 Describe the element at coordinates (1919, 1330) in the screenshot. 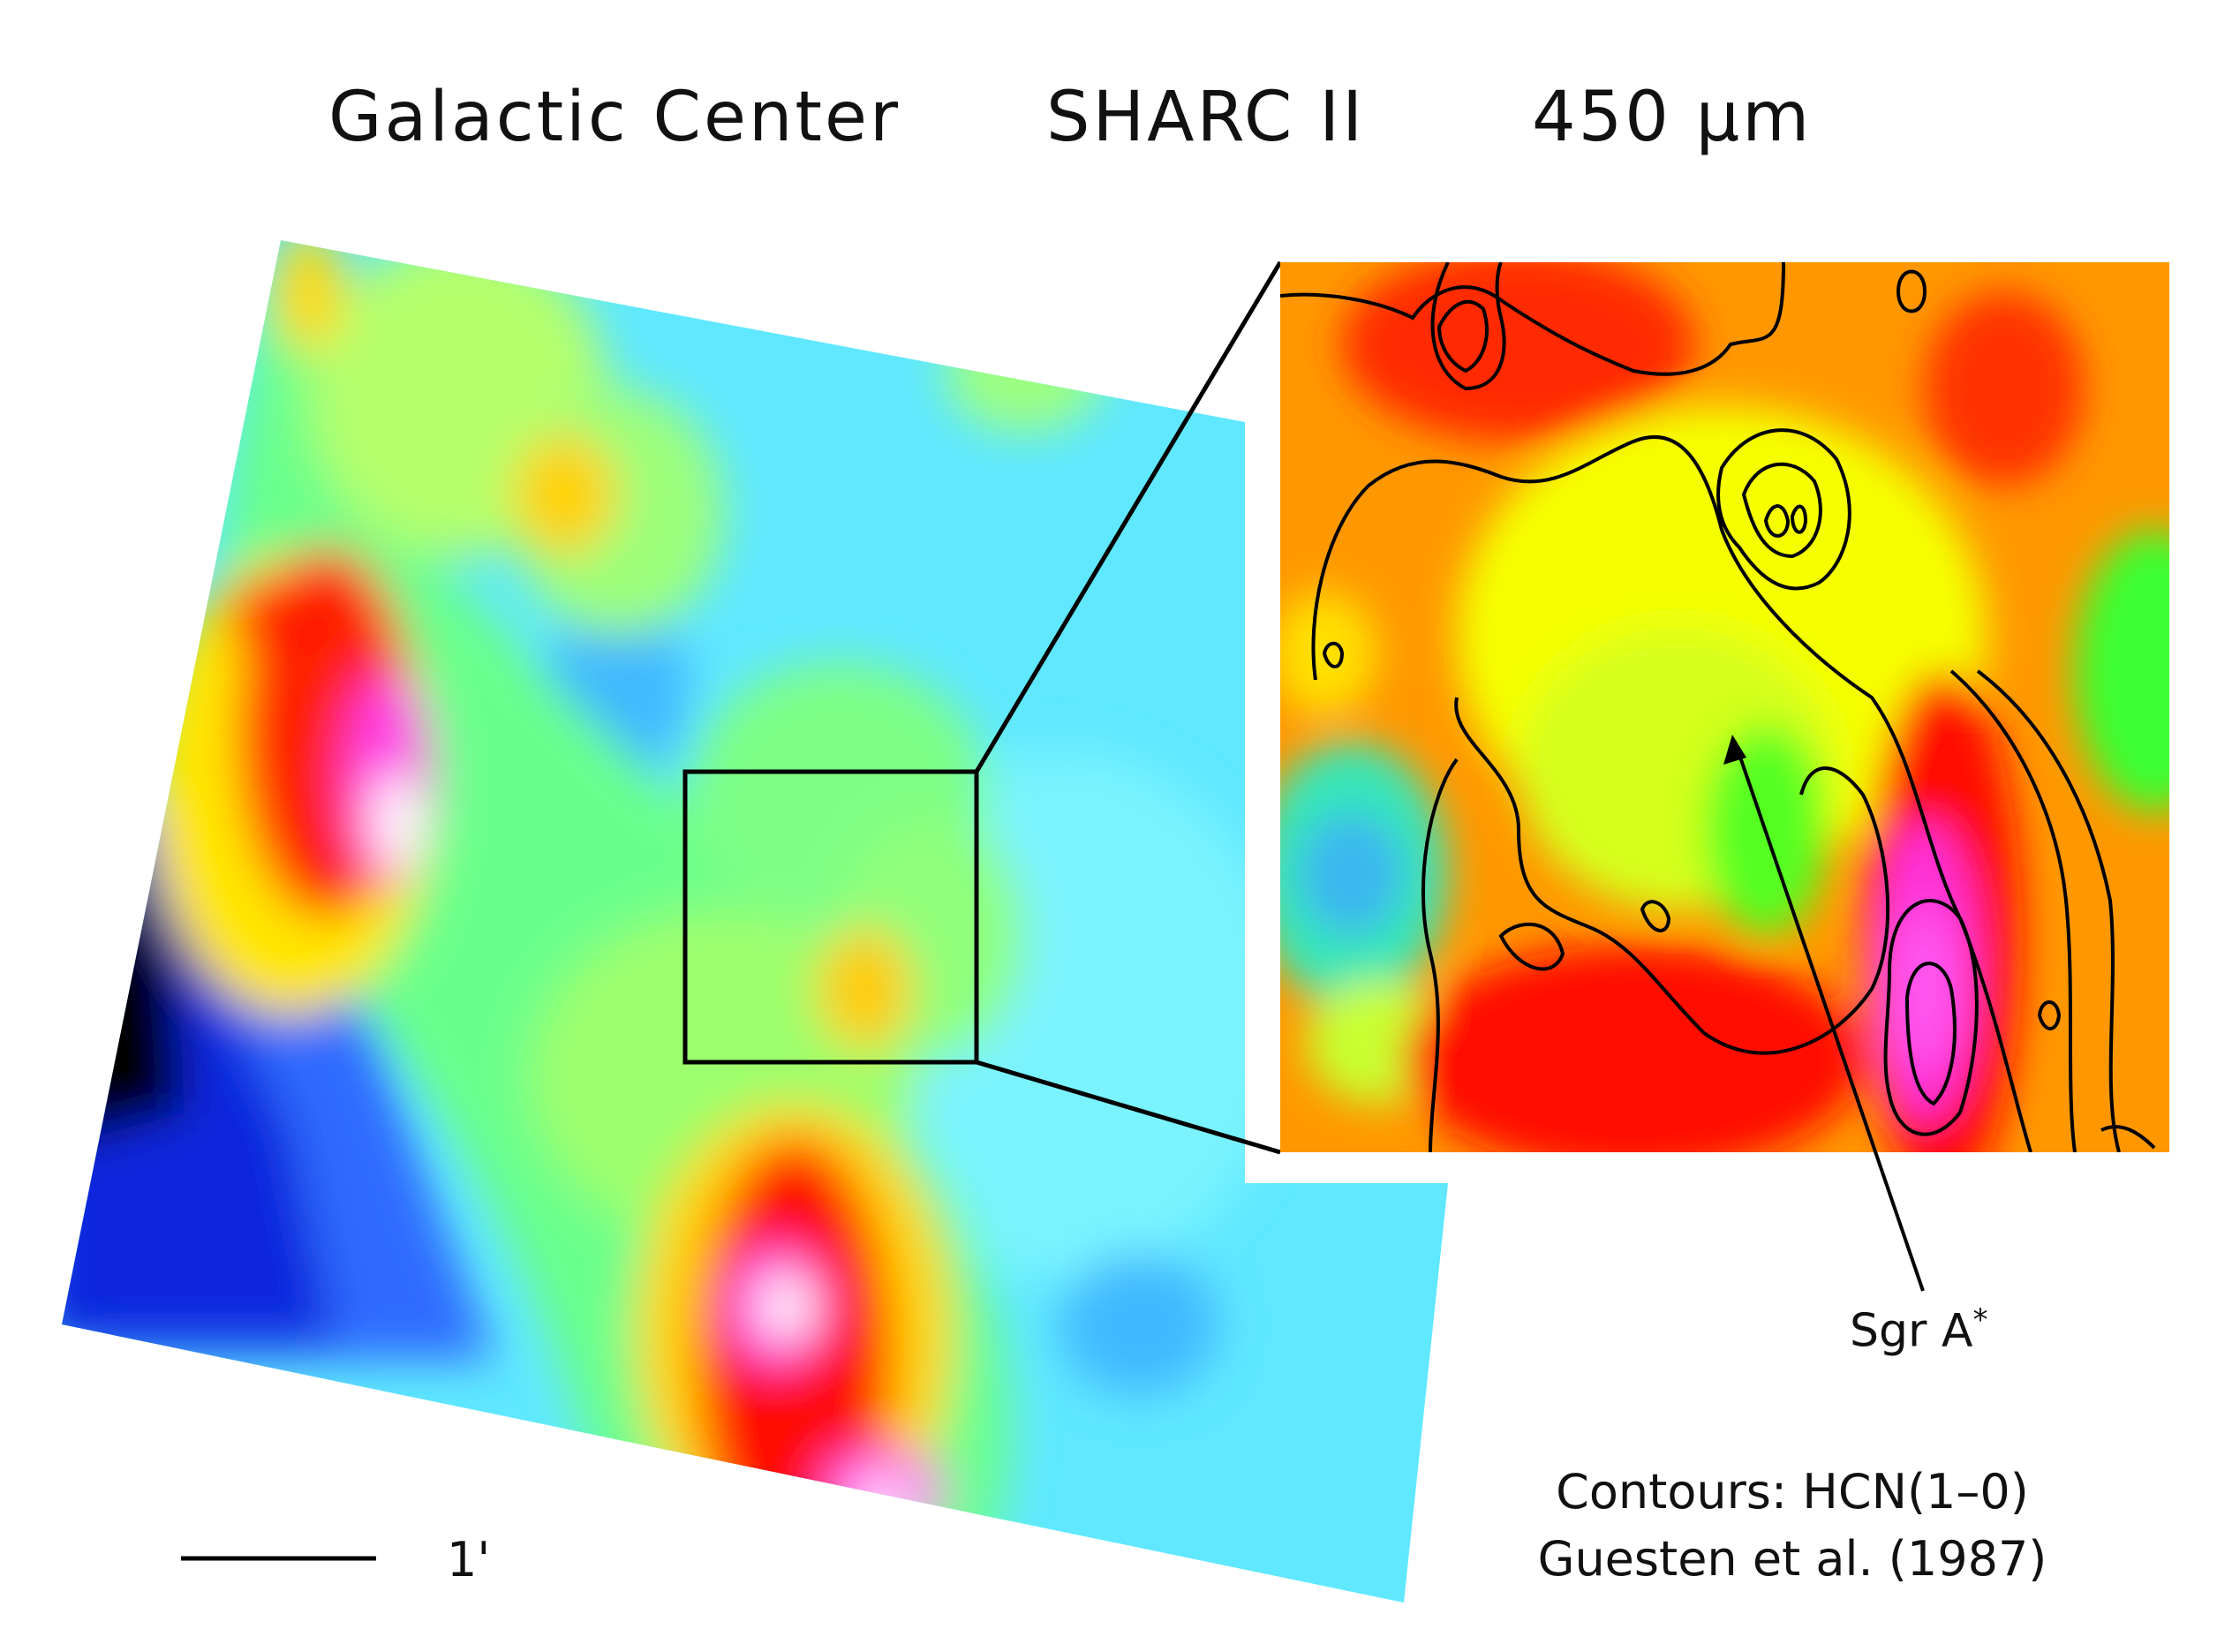

I see `sgr-a-label: Sgr A*` at that location.